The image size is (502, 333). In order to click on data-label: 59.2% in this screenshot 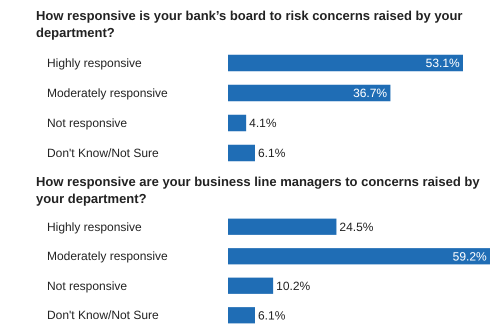, I will do `click(469, 256)`.